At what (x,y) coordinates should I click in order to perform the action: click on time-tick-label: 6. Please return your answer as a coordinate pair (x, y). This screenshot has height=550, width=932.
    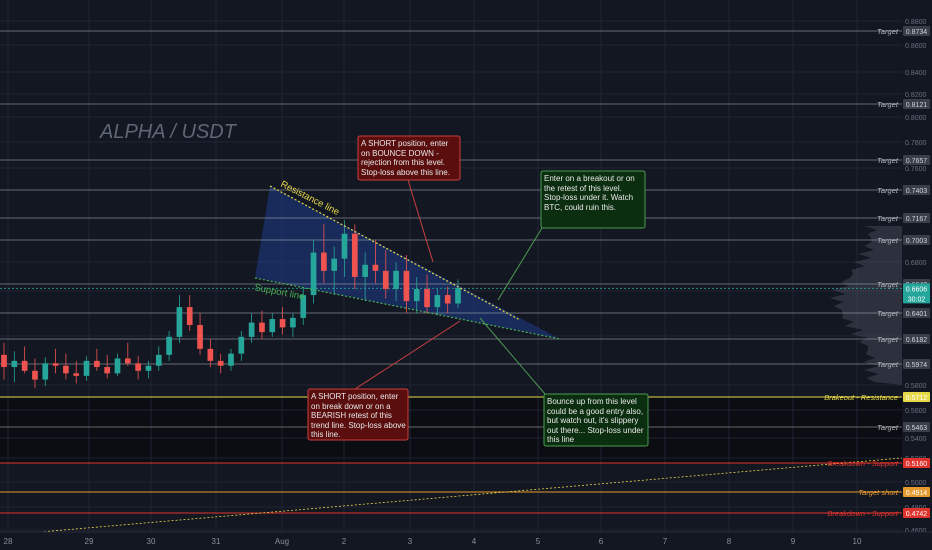
    Looking at the image, I should click on (601, 541).